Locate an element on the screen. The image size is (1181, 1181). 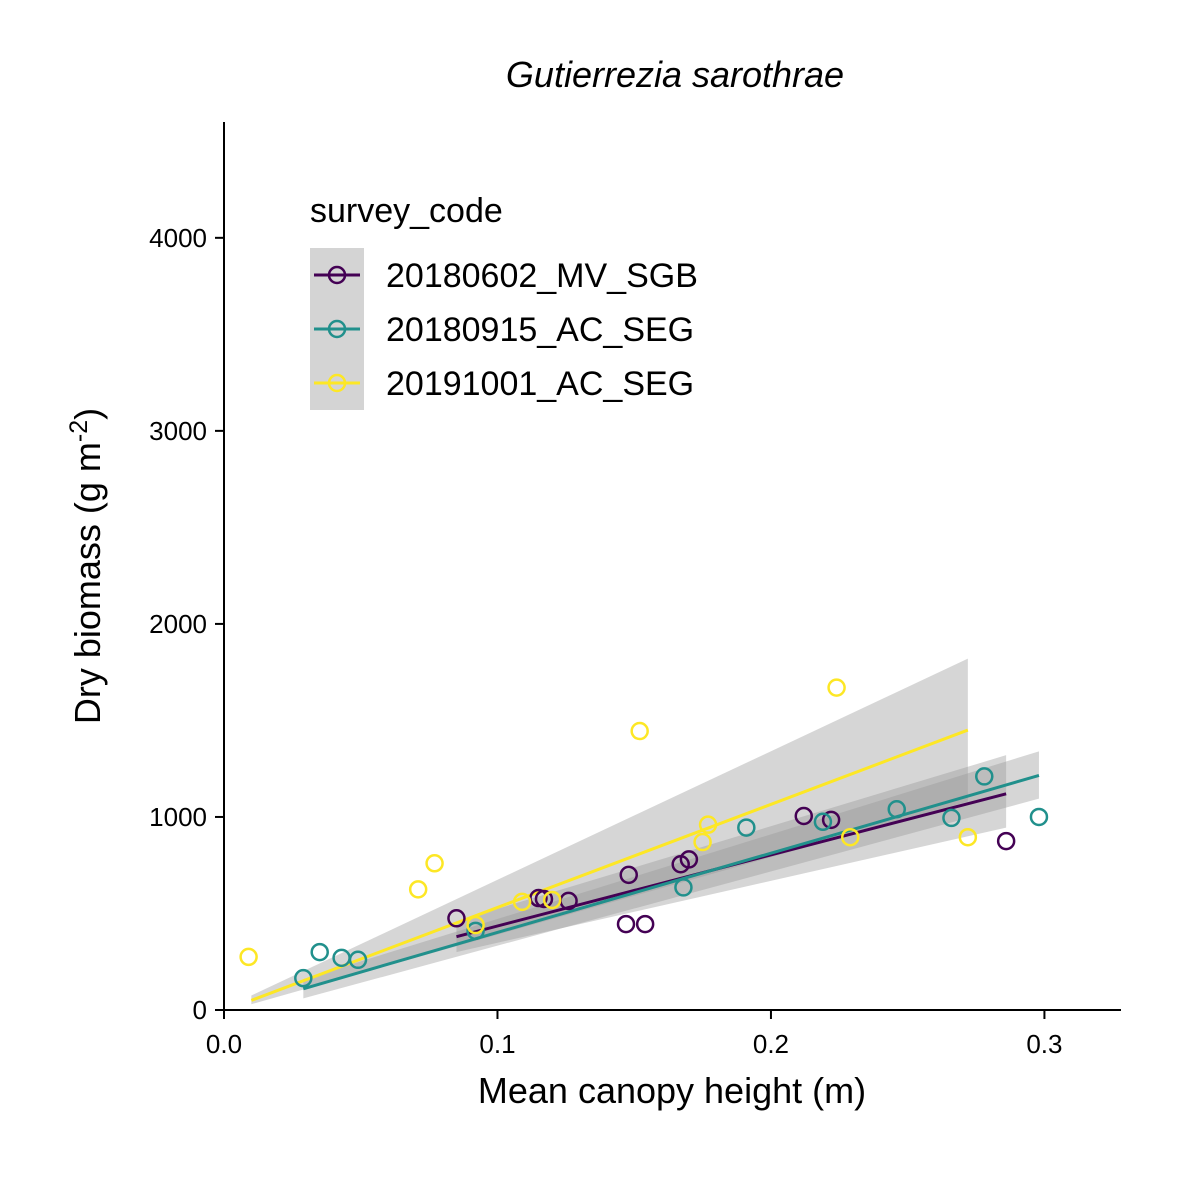
x-tick-label: 0.3 is located at coordinates (1044, 1044).